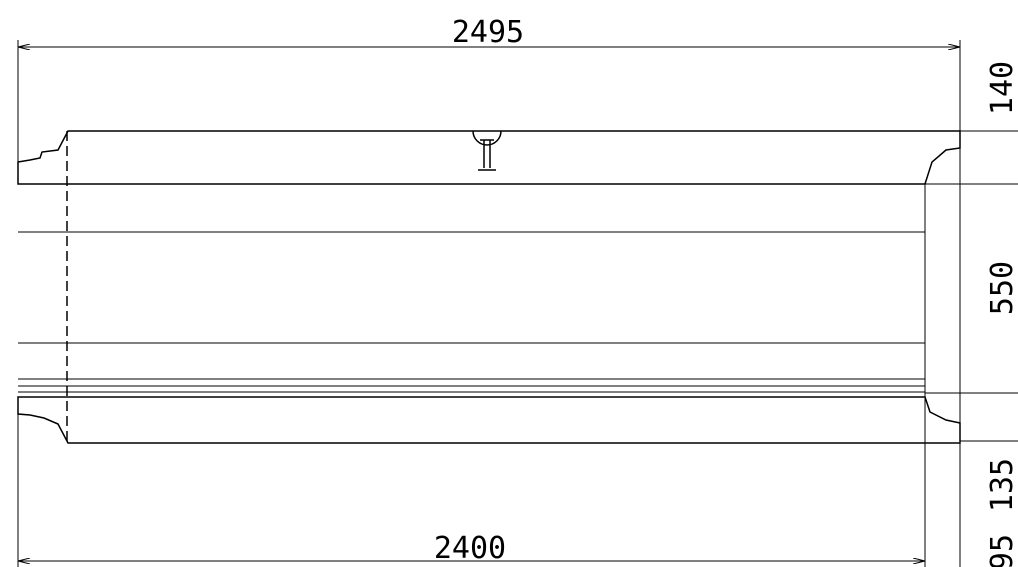 The height and width of the screenshot is (567, 1018). What do you see at coordinates (1001, 485) in the screenshot?
I see `dimension-label: 135` at bounding box center [1001, 485].